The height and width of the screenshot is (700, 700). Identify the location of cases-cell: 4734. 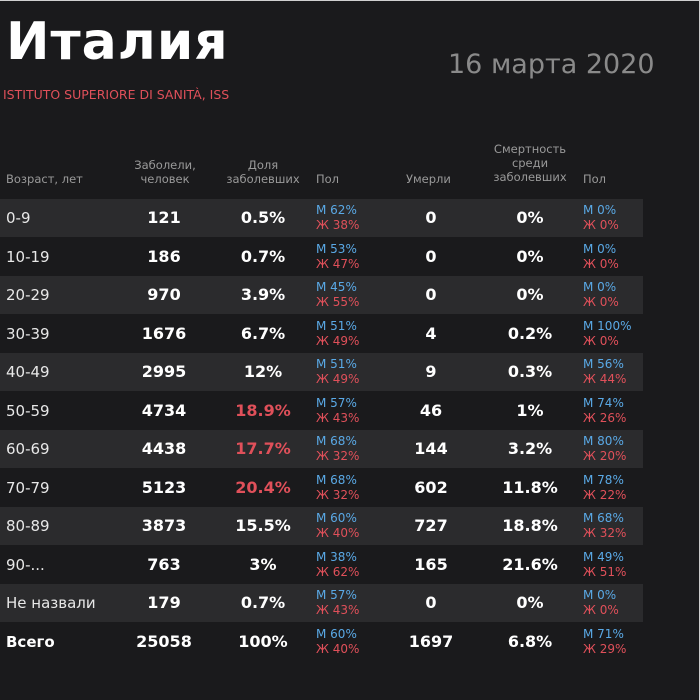
(164, 410).